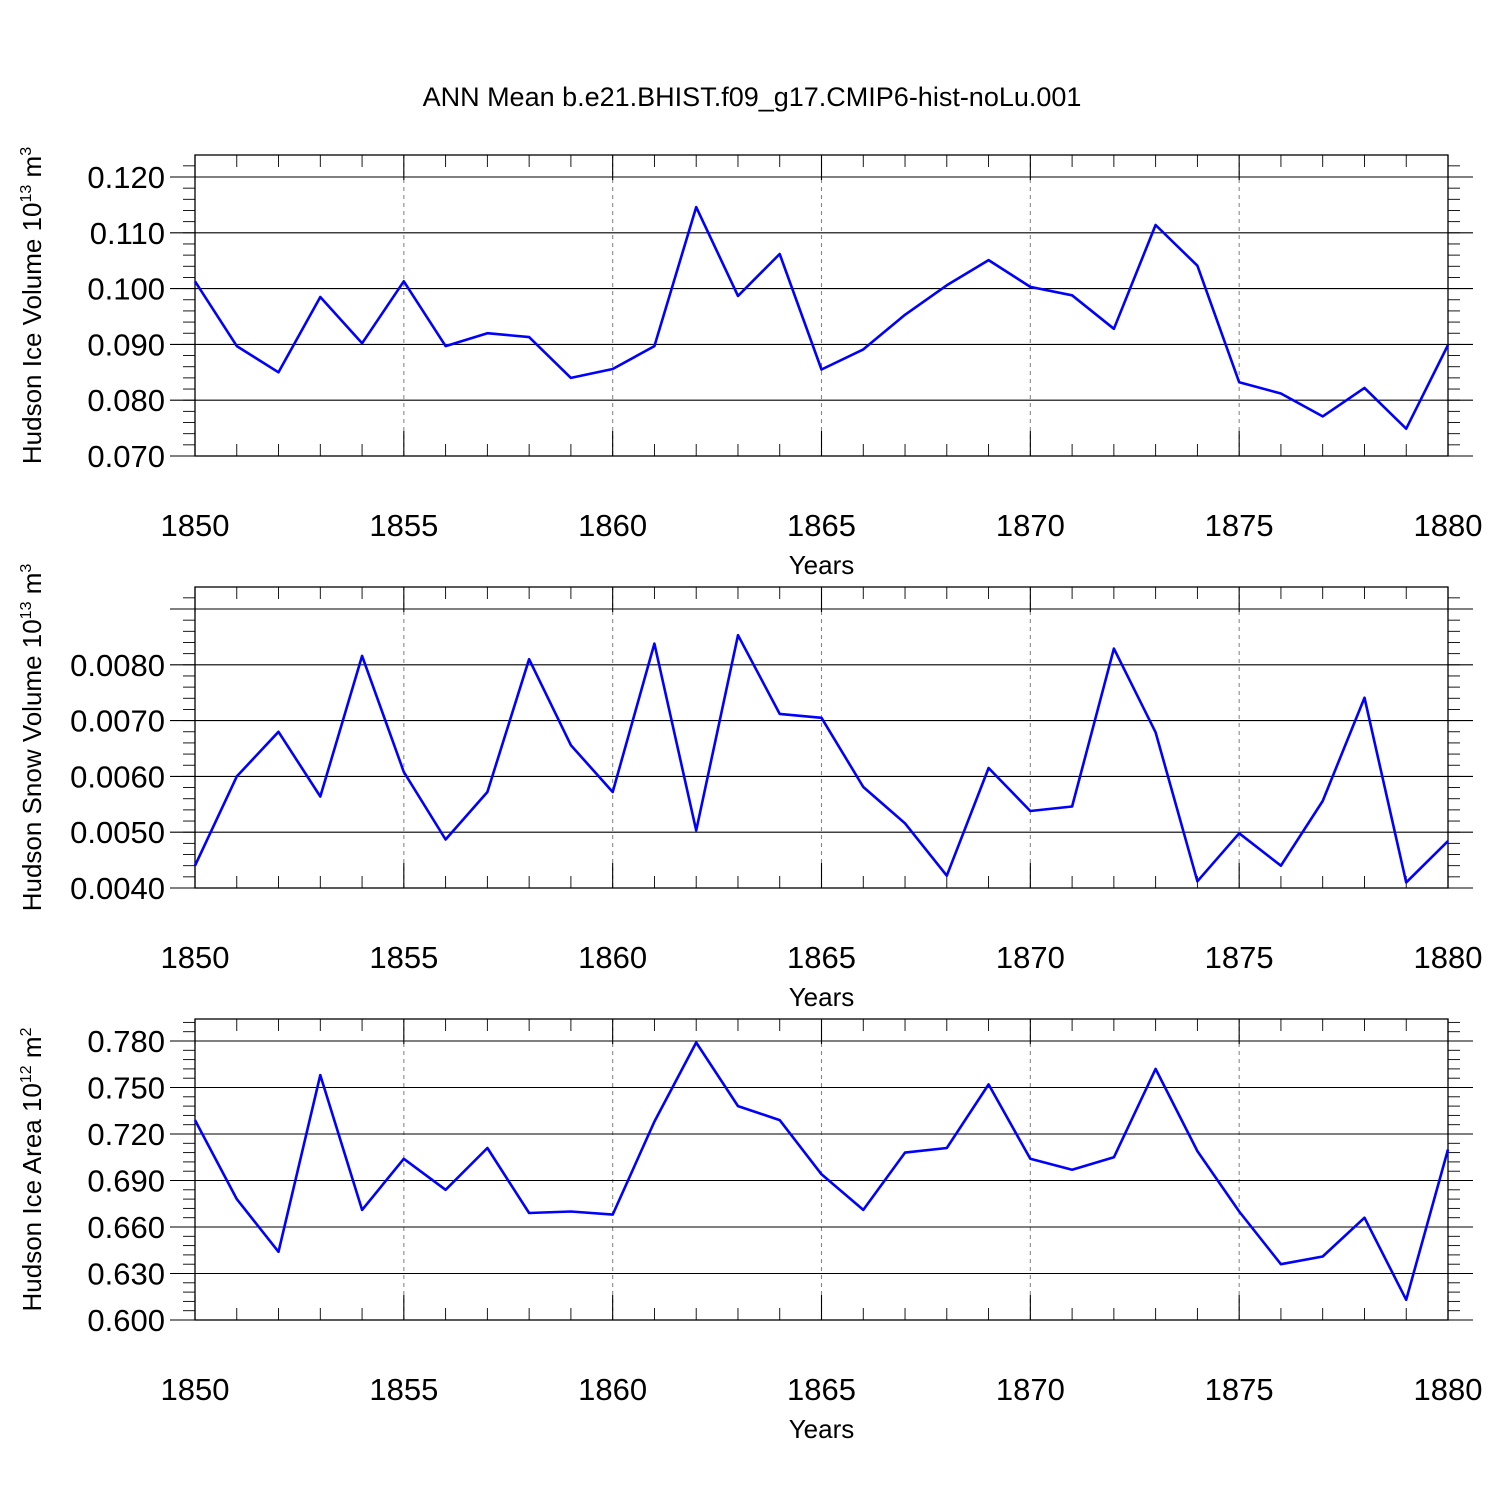 The height and width of the screenshot is (1500, 1500). Describe the element at coordinates (32, 305) in the screenshot. I see `y-axis-label: Hudson Ice Volume 1013 m3` at that location.